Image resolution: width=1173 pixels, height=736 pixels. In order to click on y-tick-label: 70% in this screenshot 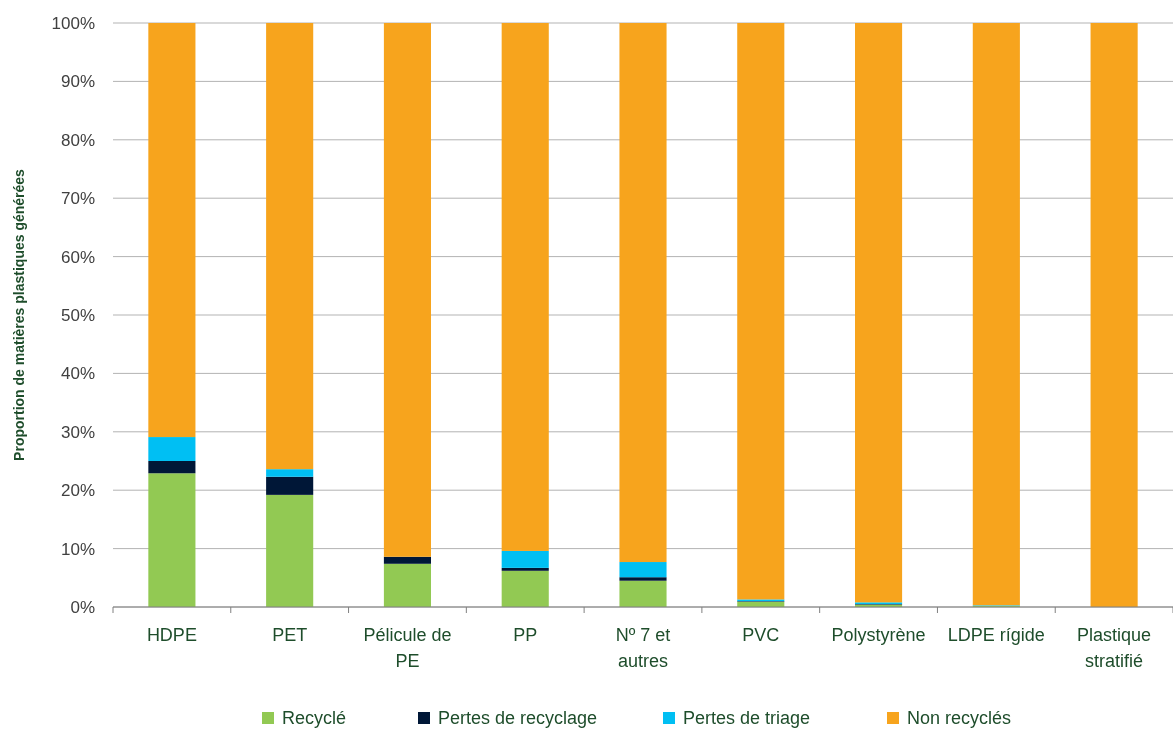, I will do `click(77, 199)`.